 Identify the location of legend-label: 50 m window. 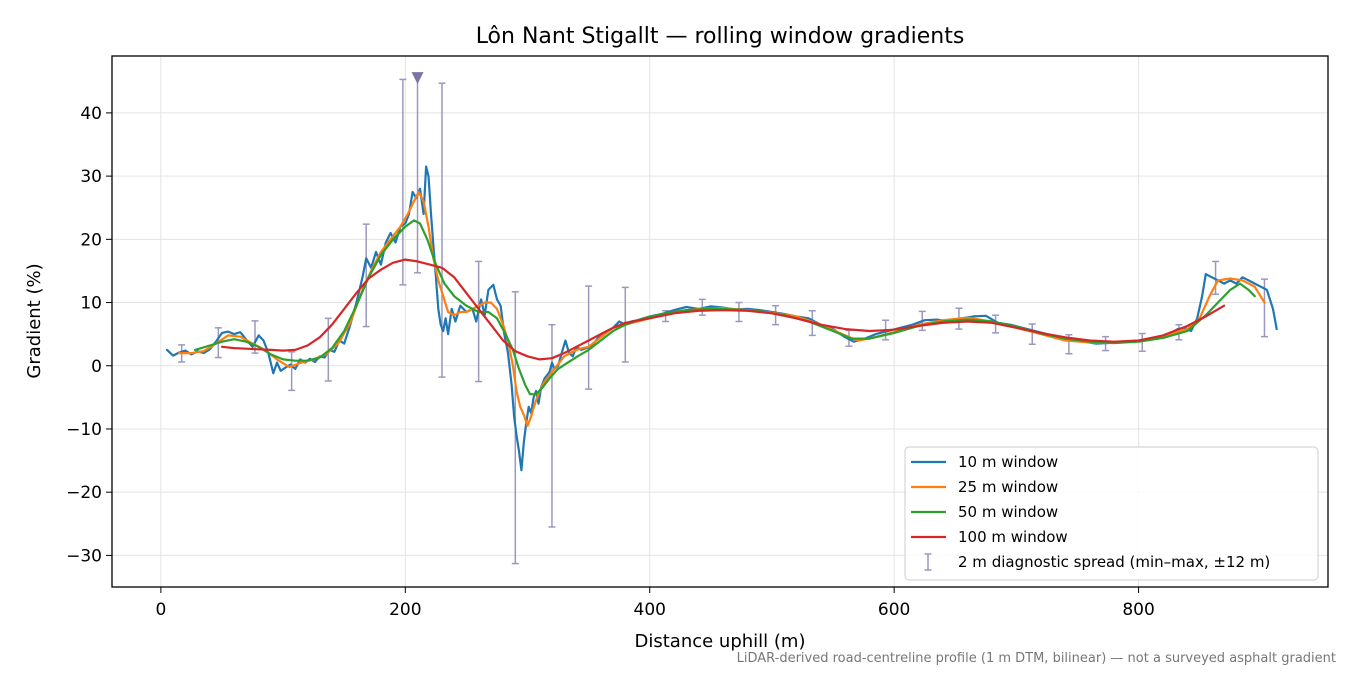
(1008, 512).